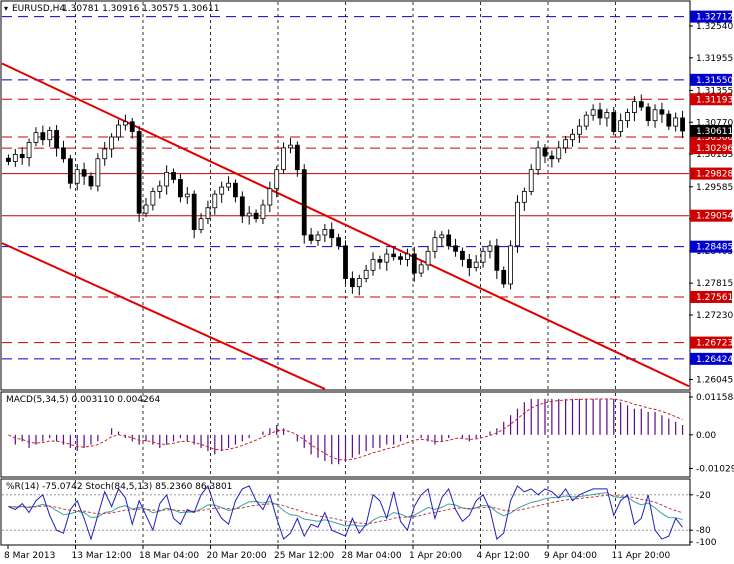  Describe the element at coordinates (304, 556) in the screenshot. I see `time-tick-label: 25 Mar 12:00` at that location.